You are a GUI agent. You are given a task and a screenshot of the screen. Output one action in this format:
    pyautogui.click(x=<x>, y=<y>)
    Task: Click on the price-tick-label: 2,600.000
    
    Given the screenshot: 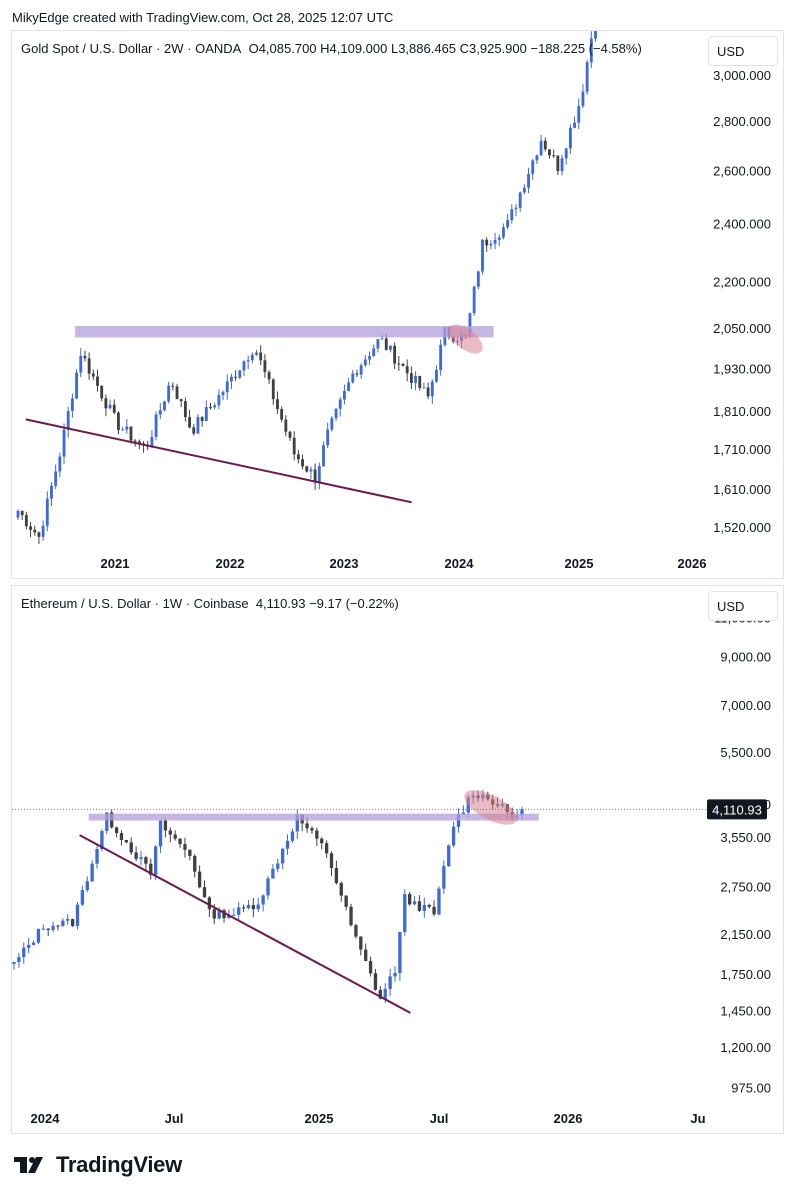 What is the action you would take?
    pyautogui.click(x=742, y=170)
    